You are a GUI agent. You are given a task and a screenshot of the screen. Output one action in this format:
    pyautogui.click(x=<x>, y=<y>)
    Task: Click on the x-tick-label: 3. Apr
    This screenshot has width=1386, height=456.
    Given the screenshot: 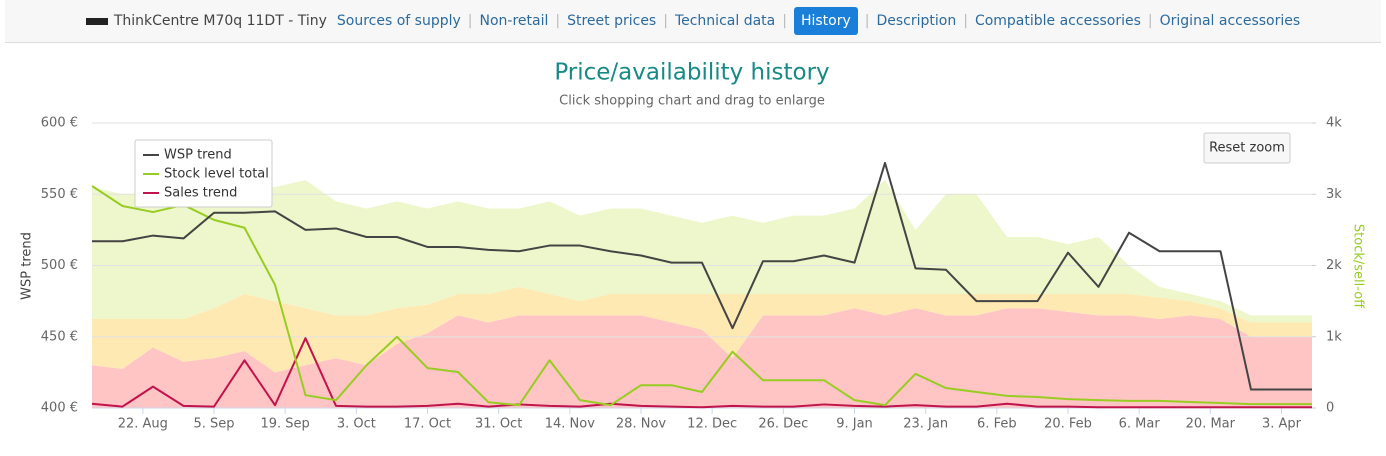 What is the action you would take?
    pyautogui.click(x=1282, y=424)
    